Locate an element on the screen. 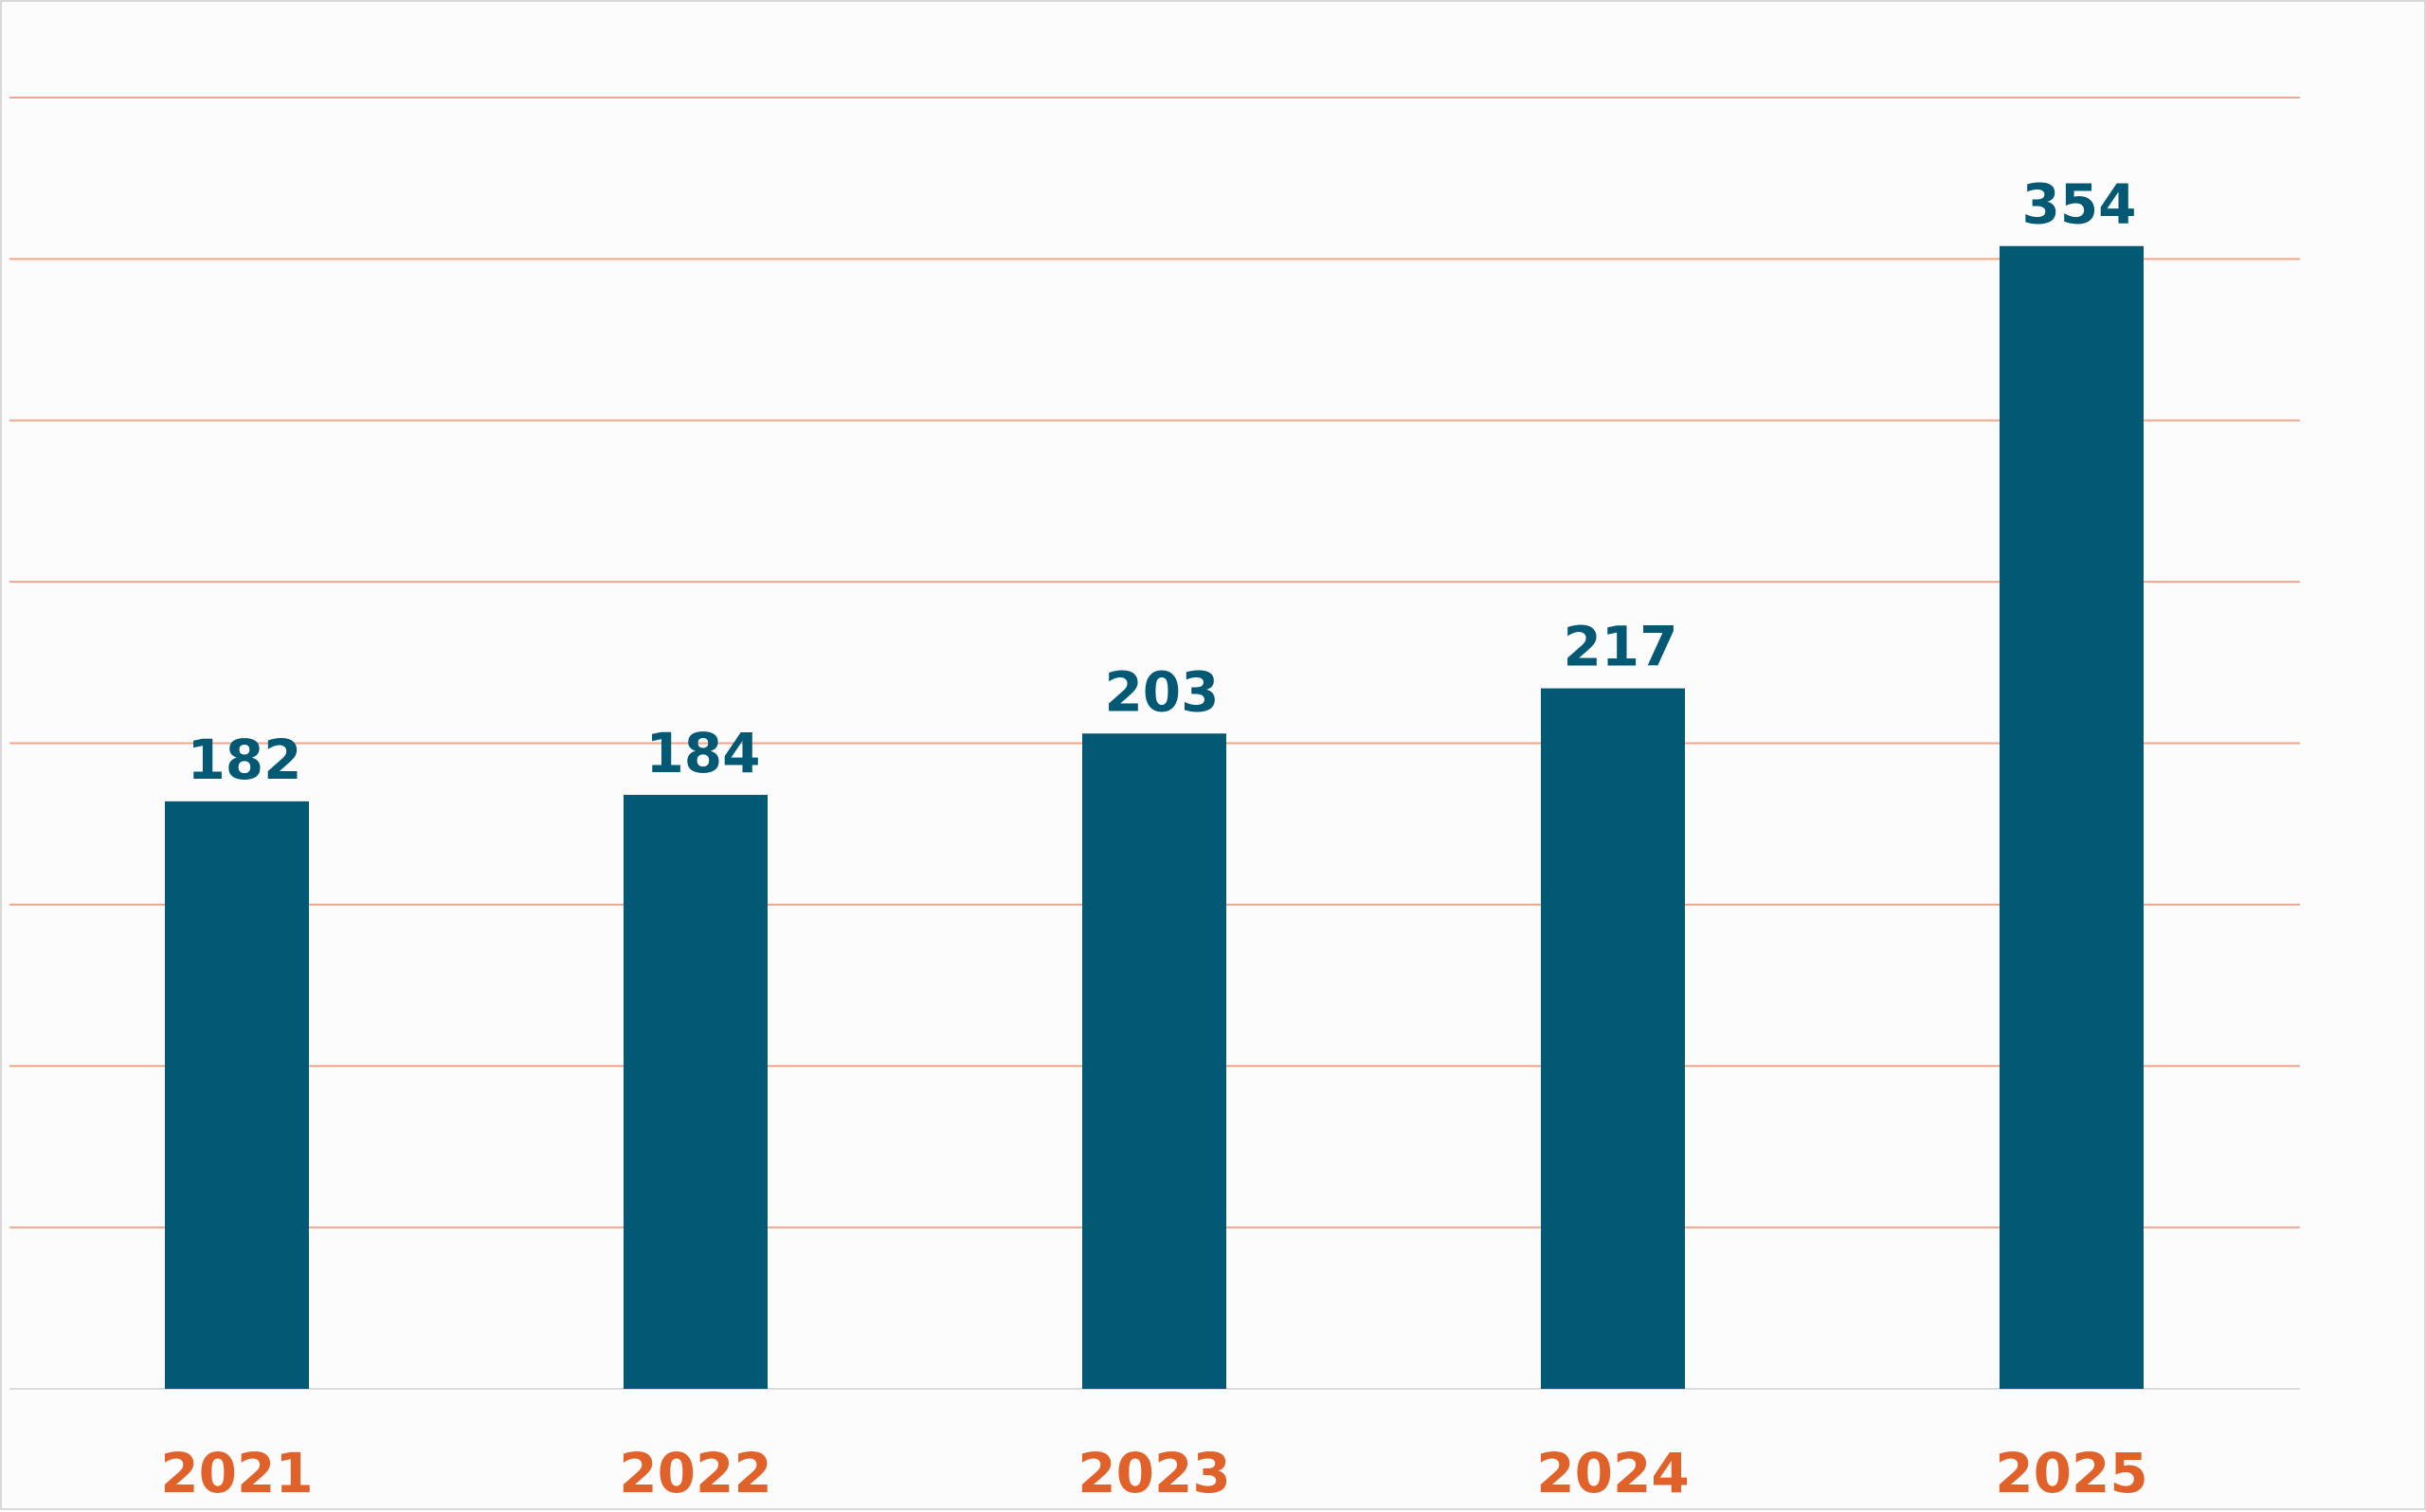 This screenshot has height=1512, width=2426. data-label: 182 is located at coordinates (244, 760).